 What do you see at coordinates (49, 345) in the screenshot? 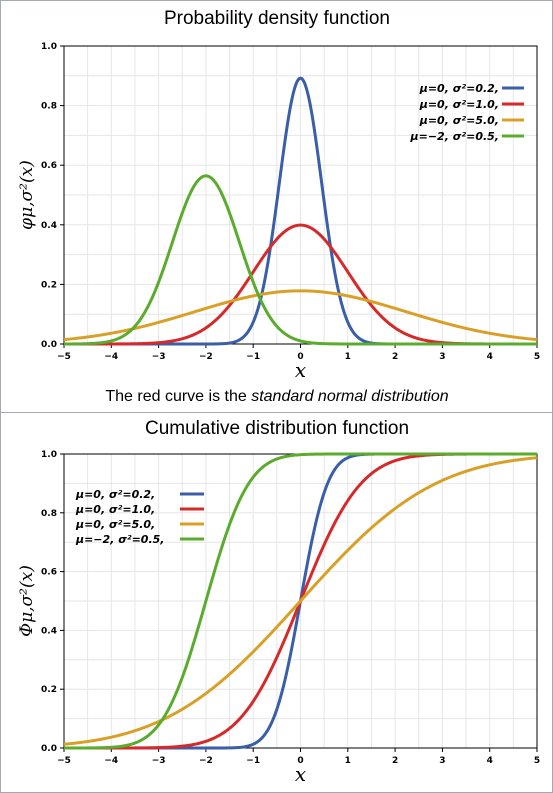
I see `pdf-ytick-label: 0.0` at bounding box center [49, 345].